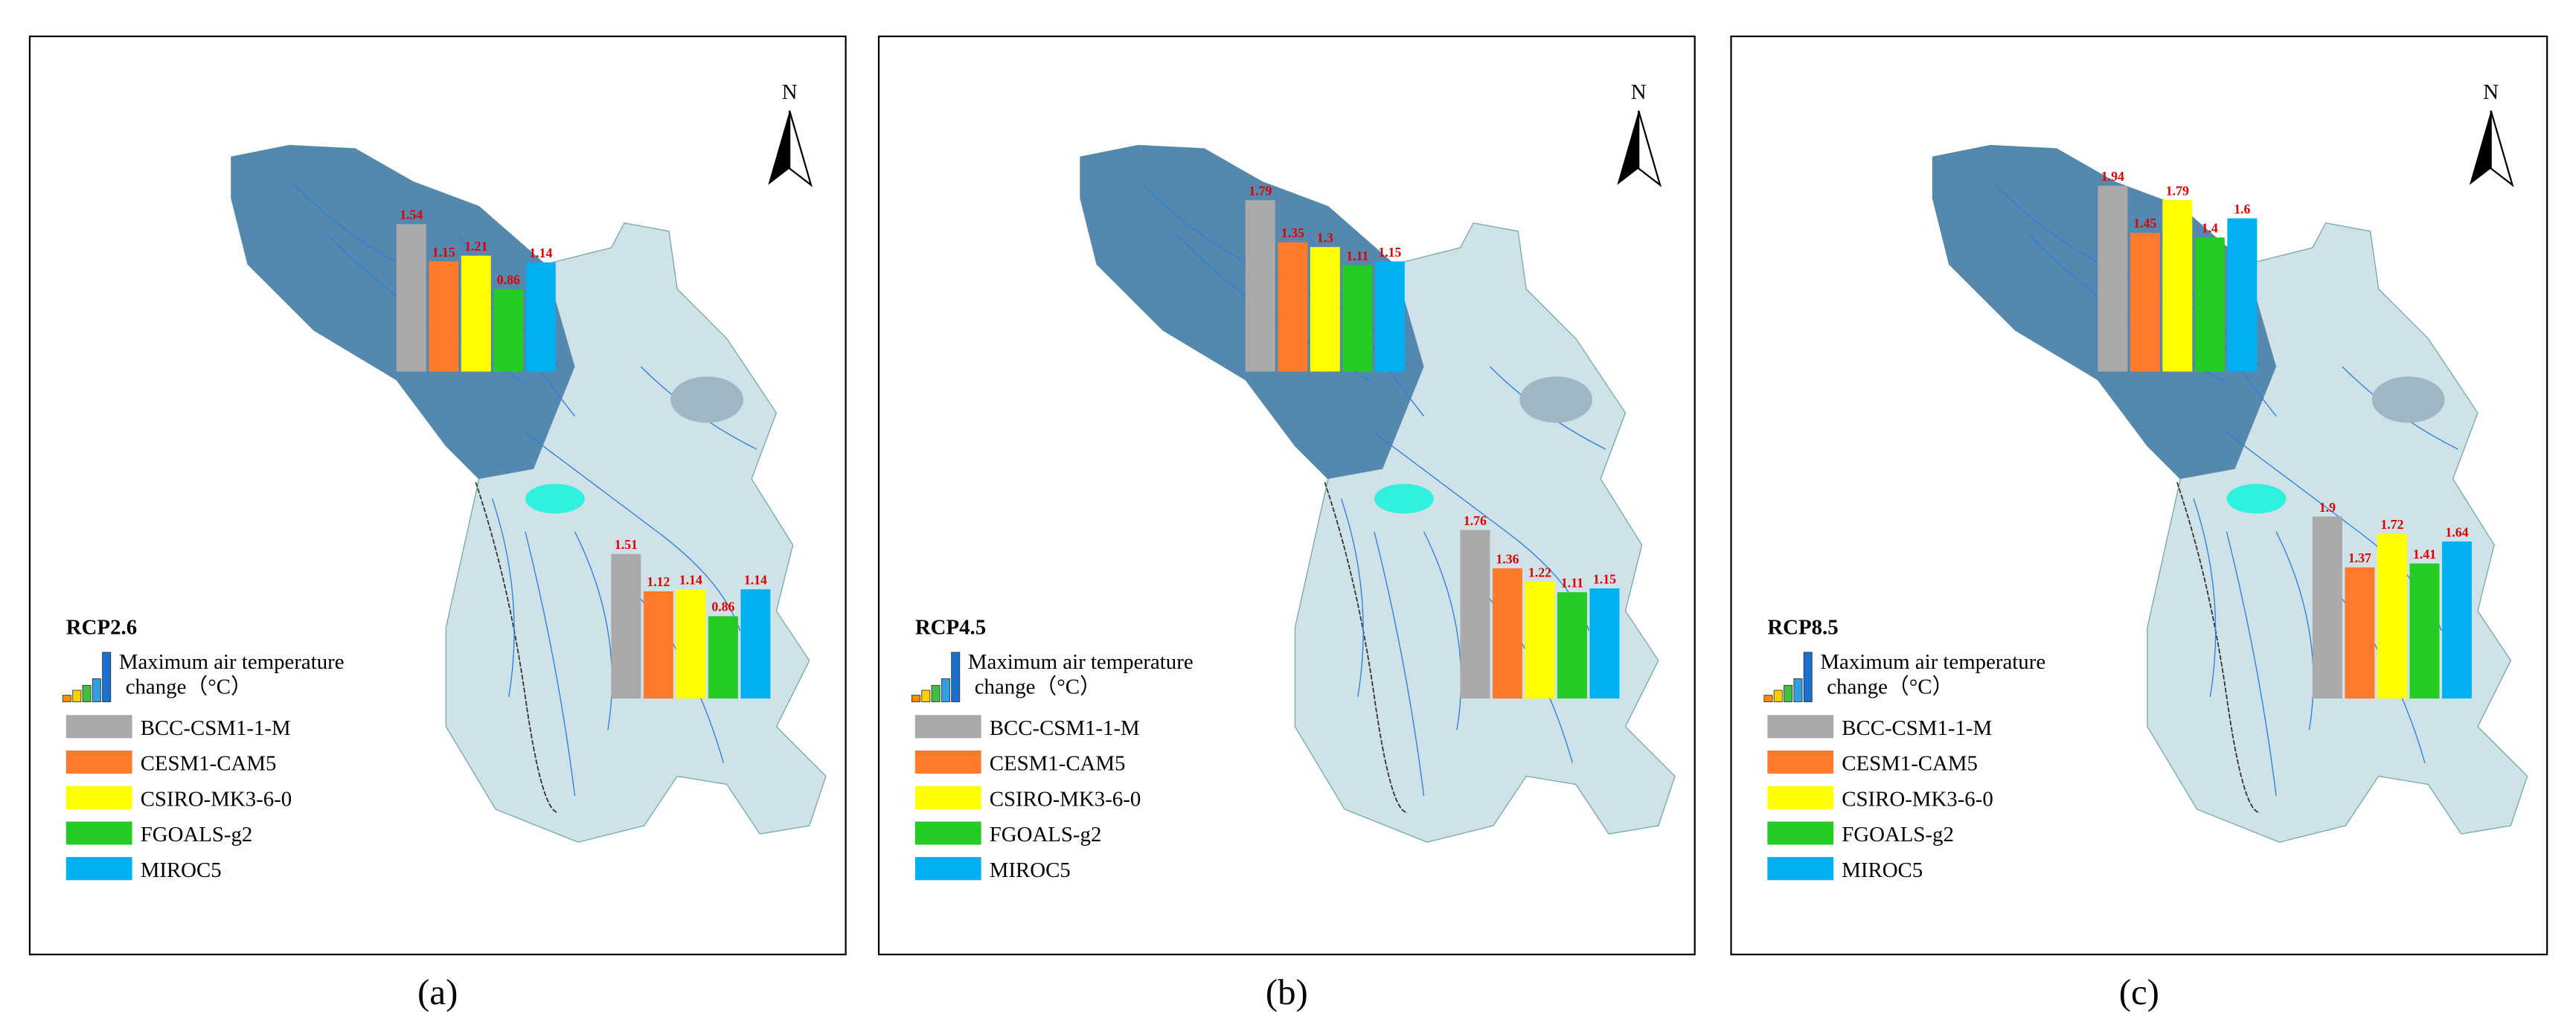  Describe the element at coordinates (102, 628) in the screenshot. I see `scenario-label: RCP2.6` at that location.